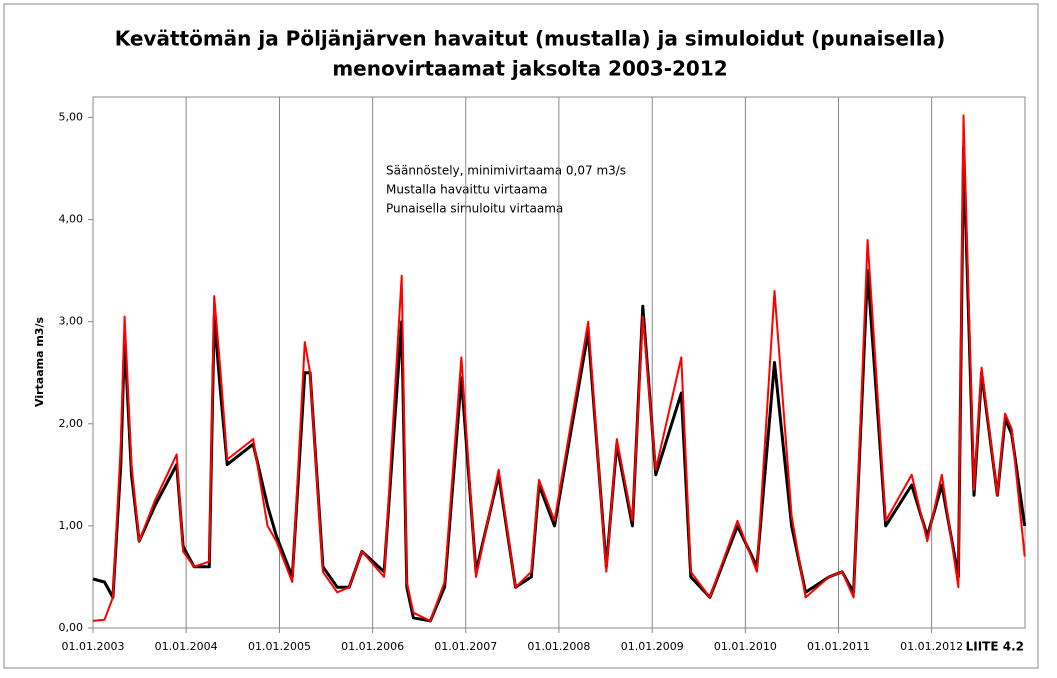  What do you see at coordinates (71, 219) in the screenshot?
I see `y-tick-label: 4,00` at bounding box center [71, 219].